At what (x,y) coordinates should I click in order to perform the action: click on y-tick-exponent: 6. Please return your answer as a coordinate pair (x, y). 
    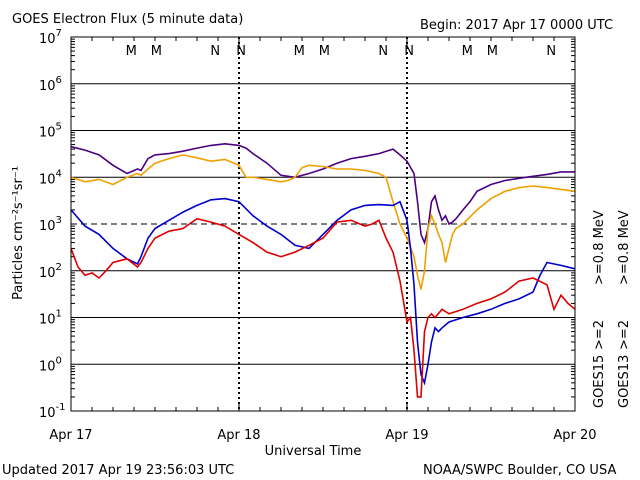
    Looking at the image, I should click on (59, 80).